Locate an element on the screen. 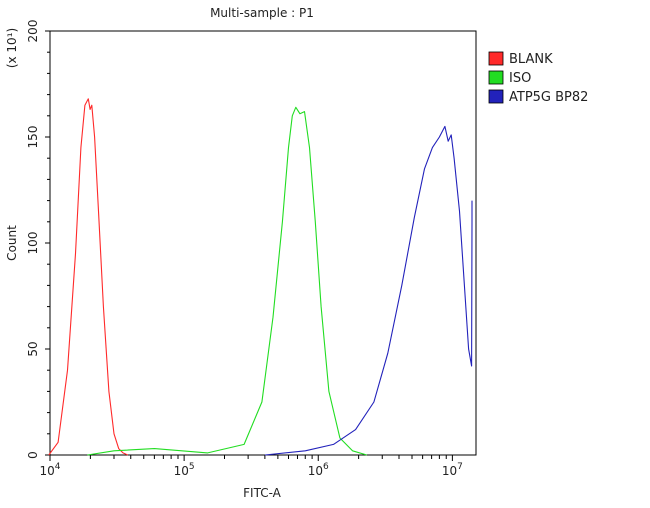  legend: BLANK ISO ATP5G BP82 is located at coordinates (538, 78).